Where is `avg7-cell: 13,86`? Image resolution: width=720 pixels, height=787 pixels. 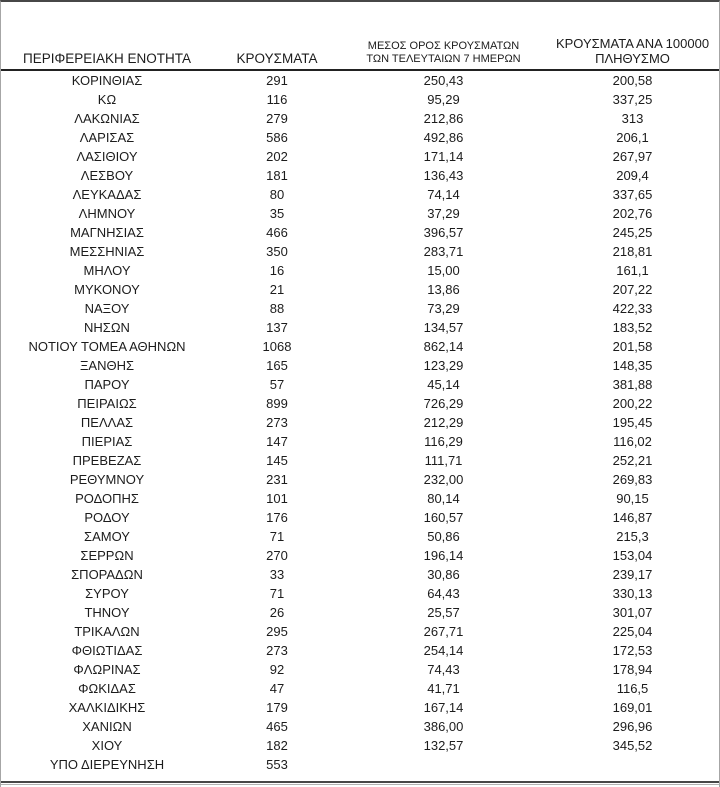 avg7-cell: 13,86 is located at coordinates (443, 289).